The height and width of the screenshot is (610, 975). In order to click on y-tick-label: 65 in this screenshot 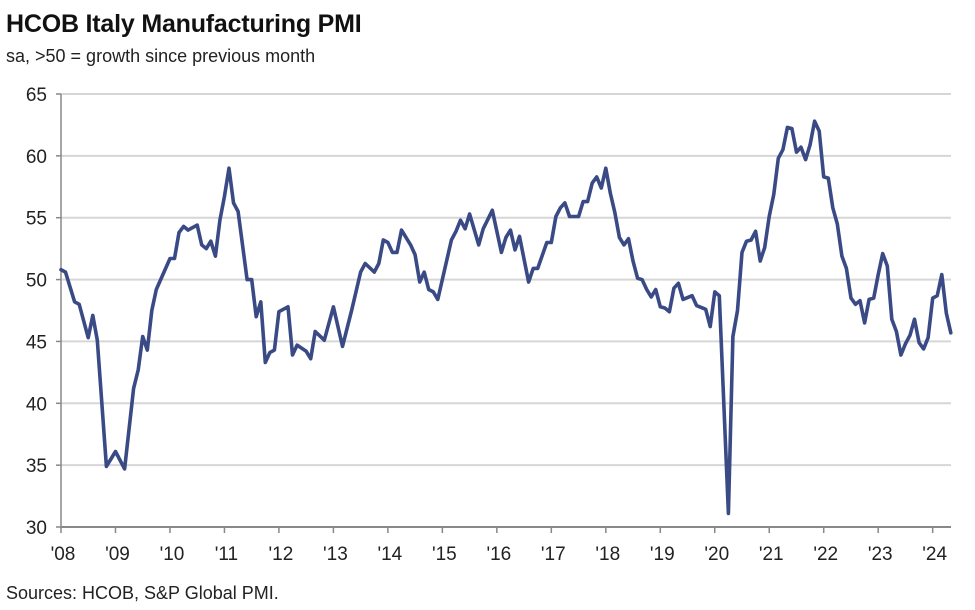, I will do `click(36, 95)`.